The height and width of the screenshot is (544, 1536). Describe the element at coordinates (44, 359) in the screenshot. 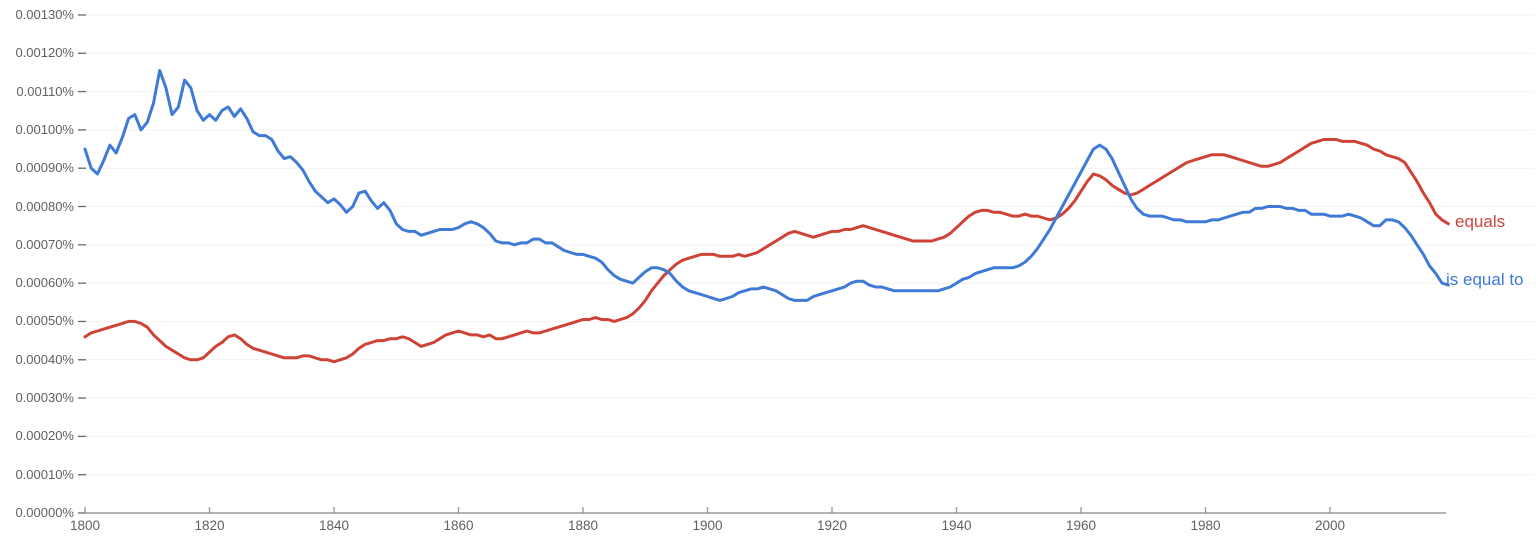

I see `y-axis-tick-label: 0.00040%` at that location.